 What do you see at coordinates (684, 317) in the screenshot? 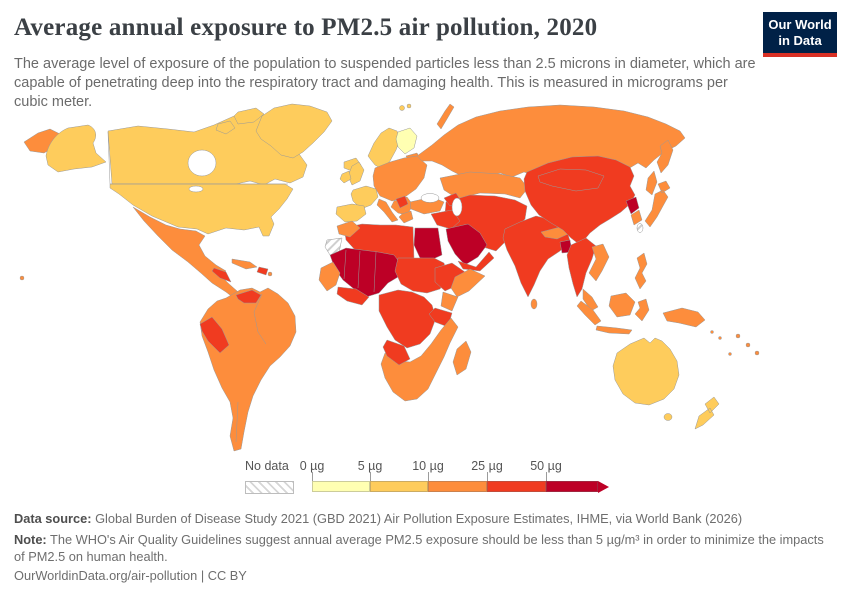
I see `region-new-guinea` at bounding box center [684, 317].